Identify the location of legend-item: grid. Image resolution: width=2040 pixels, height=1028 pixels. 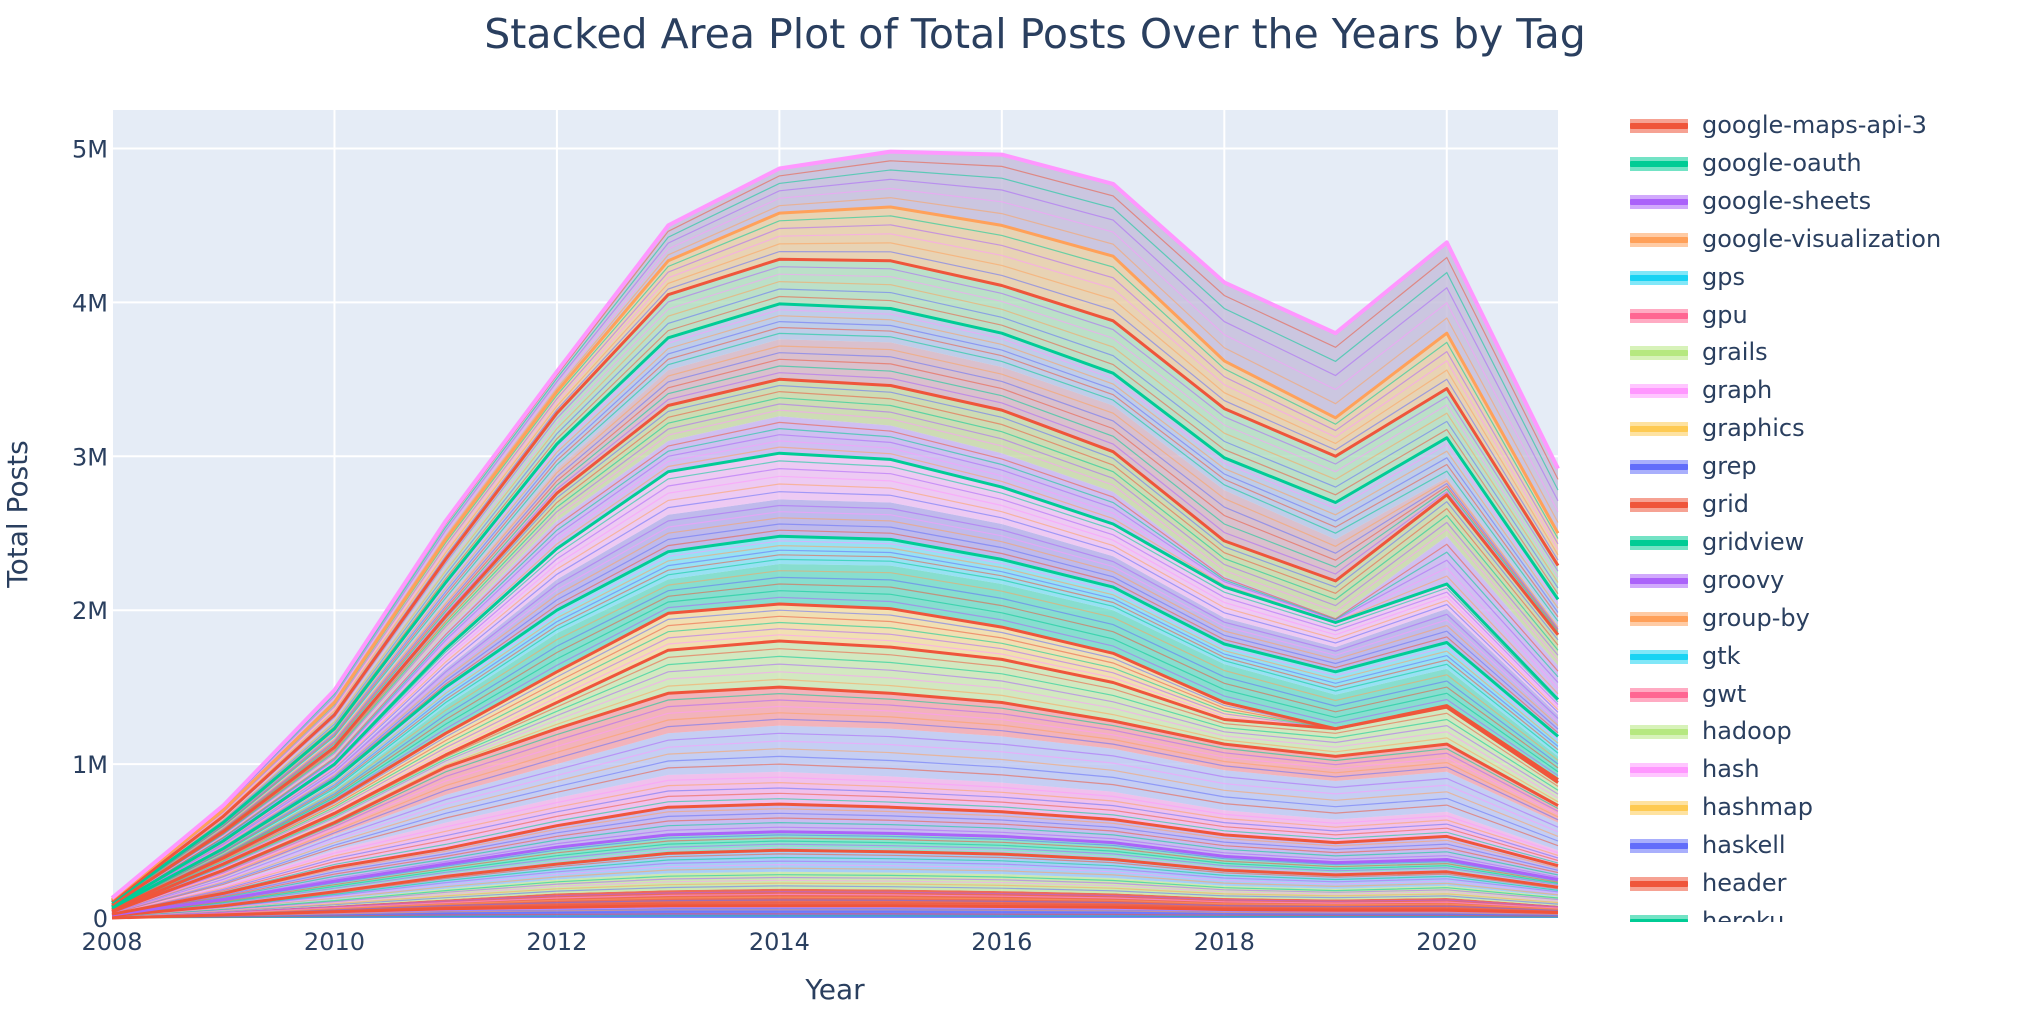
(1835, 504).